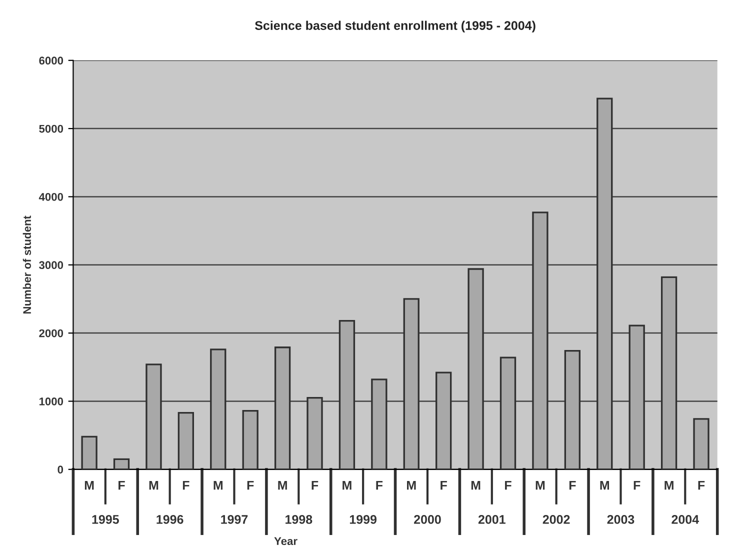 The height and width of the screenshot is (549, 732). Describe the element at coordinates (556, 519) in the screenshot. I see `text: 2002` at that location.